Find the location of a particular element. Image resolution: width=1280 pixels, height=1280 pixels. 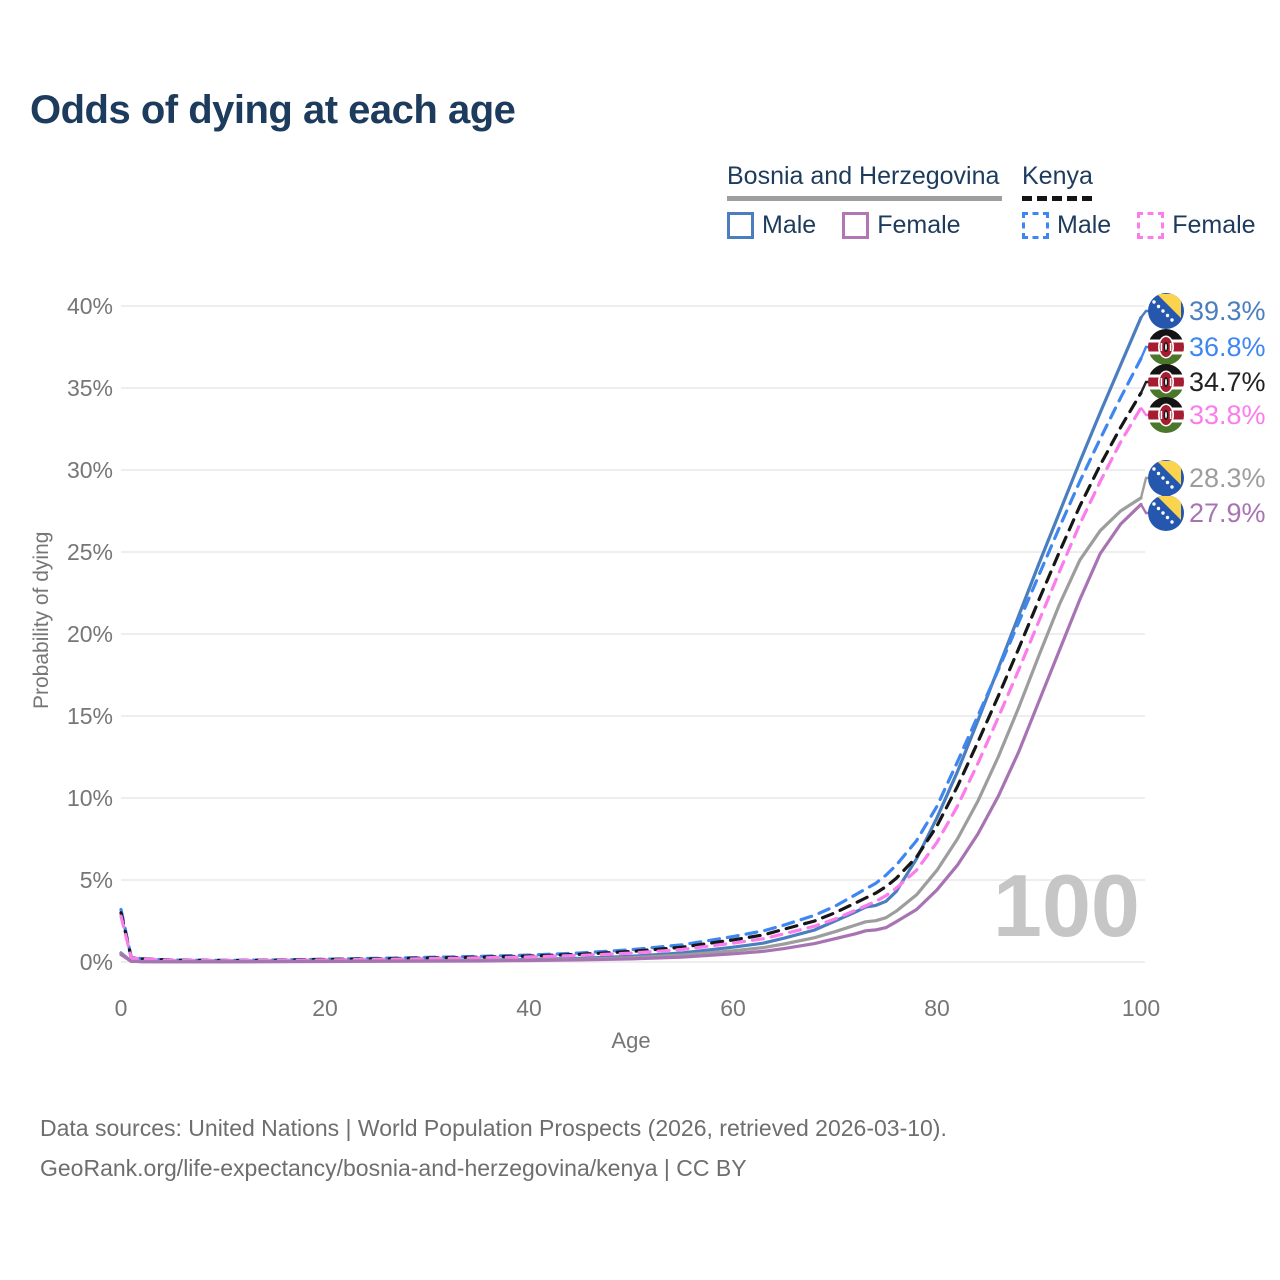

y-tick-label: 10% is located at coordinates (90, 798).